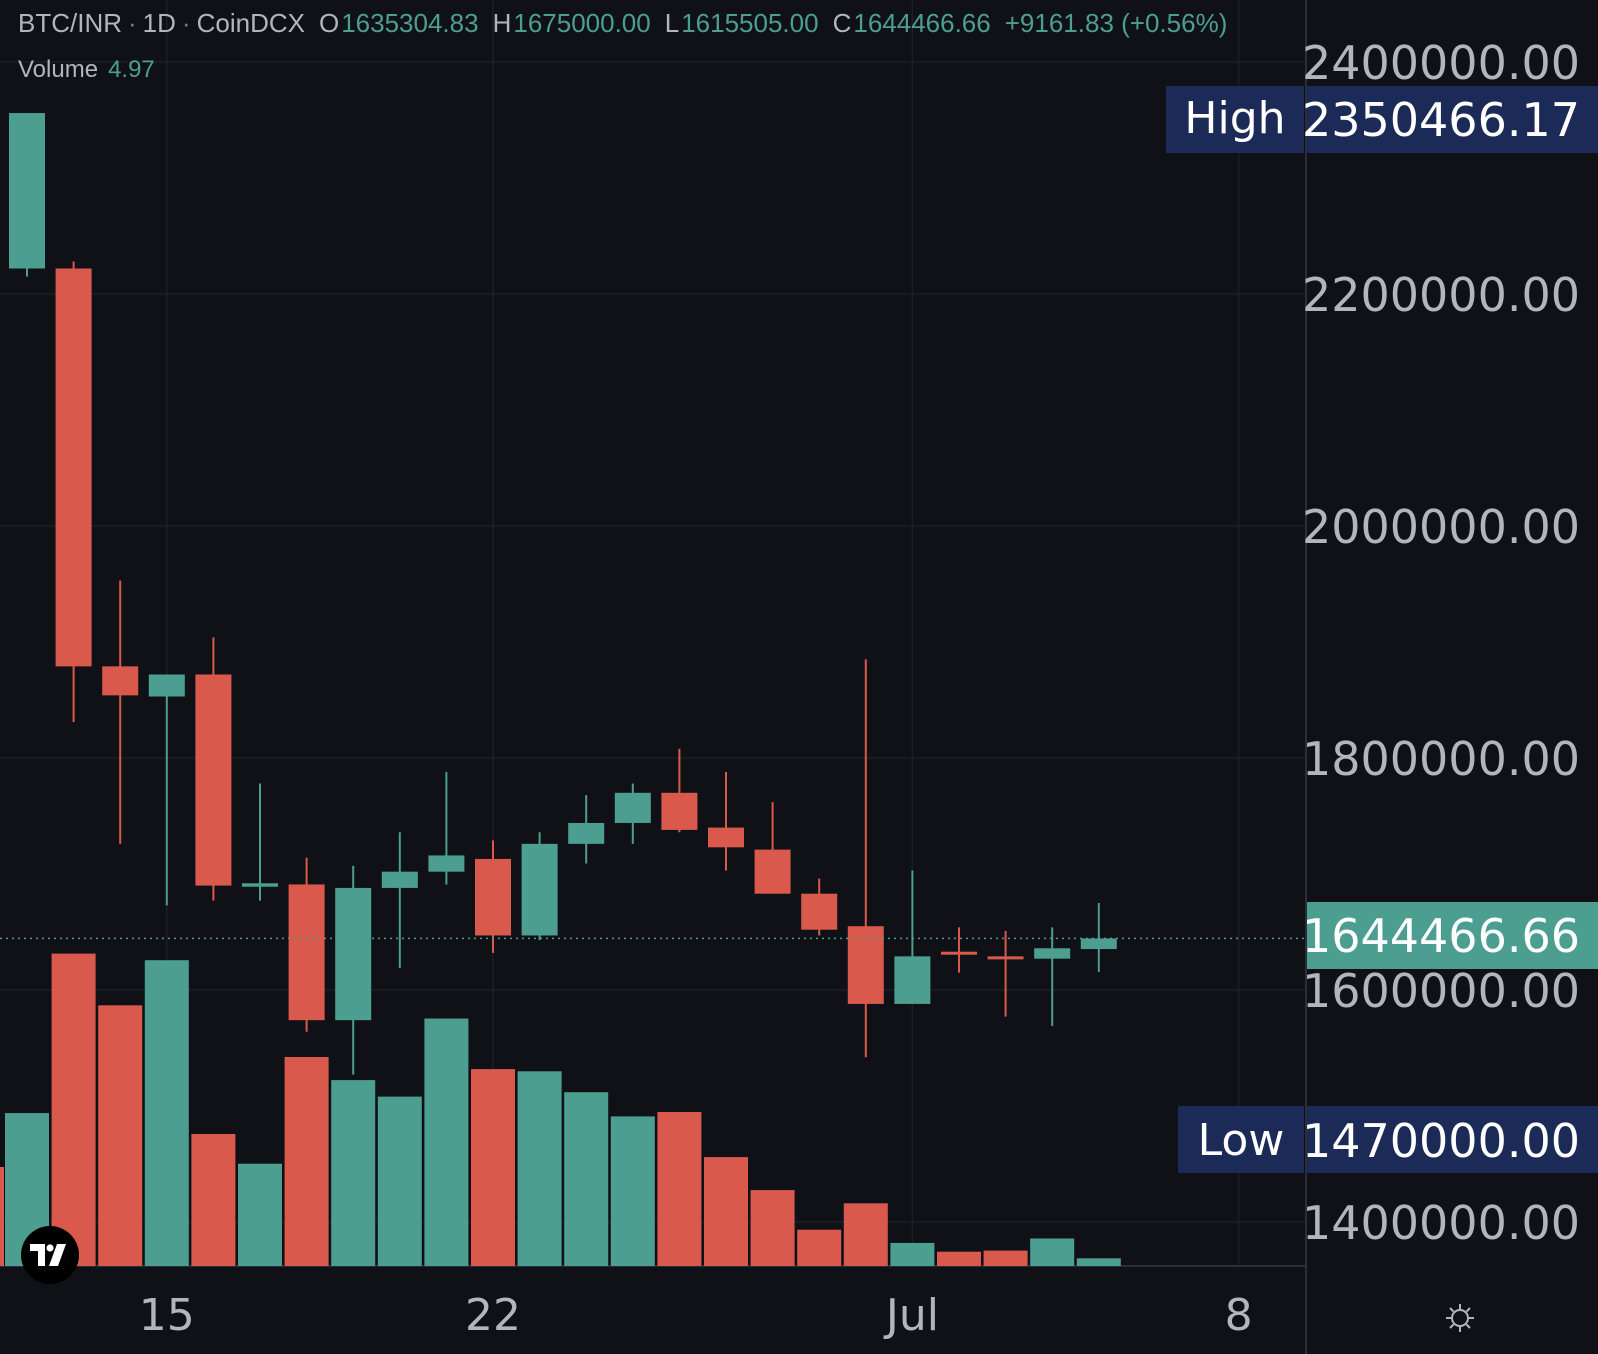 The height and width of the screenshot is (1354, 1598). What do you see at coordinates (1441, 1141) in the screenshot?
I see `low-badge-value: 1470000.00` at bounding box center [1441, 1141].